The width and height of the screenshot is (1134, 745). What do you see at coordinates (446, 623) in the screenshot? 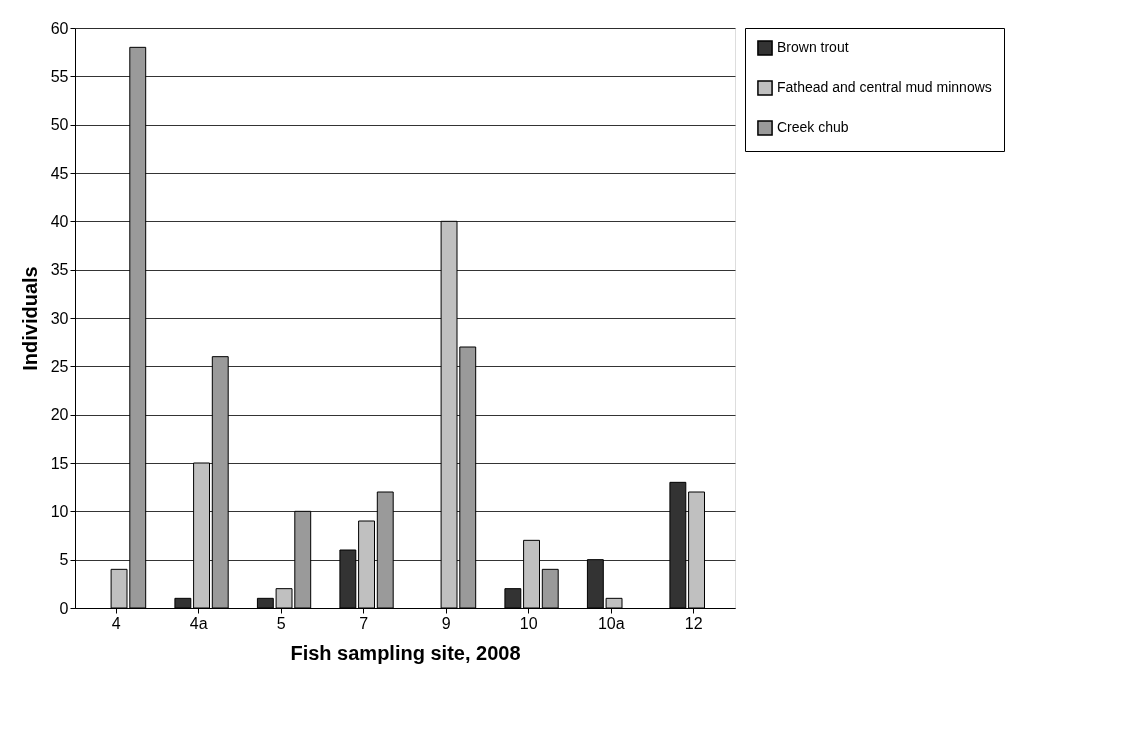
I see `x-tick-label: 9` at bounding box center [446, 623].